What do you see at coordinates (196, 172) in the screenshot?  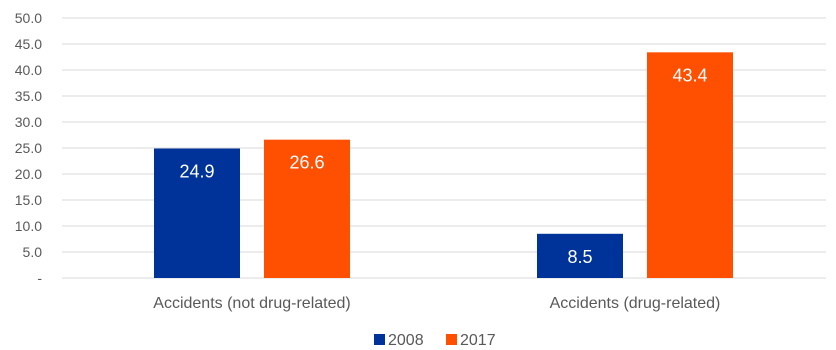 I see `data-label: 24.9` at bounding box center [196, 172].